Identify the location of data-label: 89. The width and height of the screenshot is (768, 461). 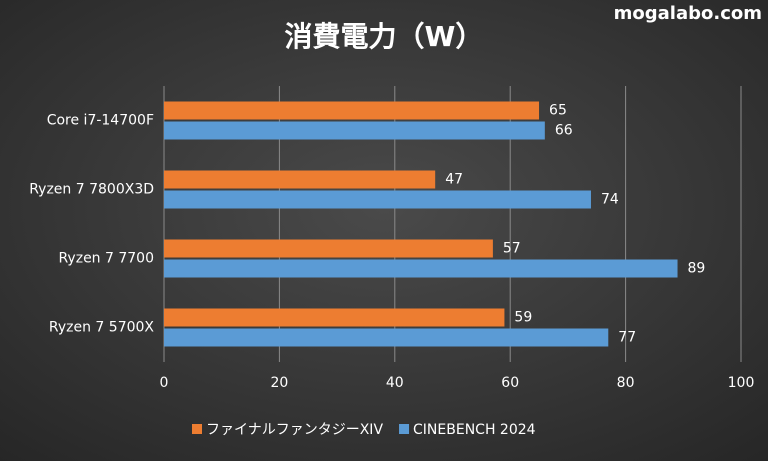
(697, 269).